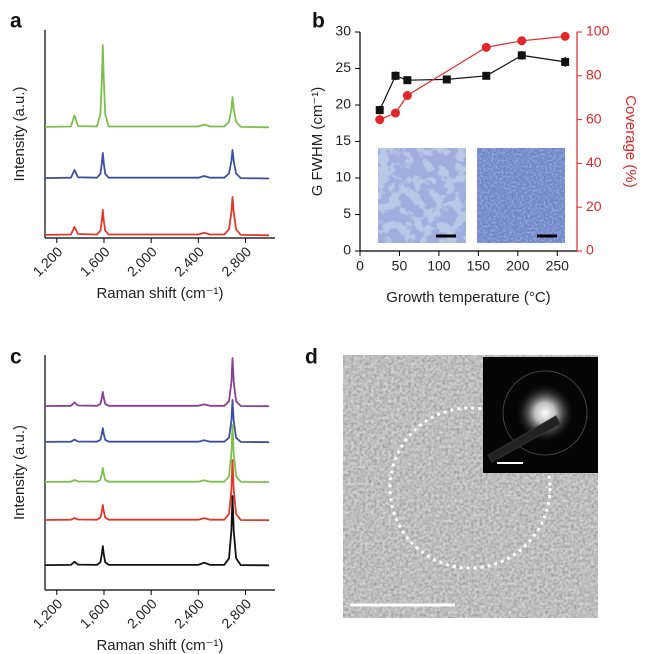  Describe the element at coordinates (630, 141) in the screenshot. I see `y2-axis-label: Coverage (%)` at that location.